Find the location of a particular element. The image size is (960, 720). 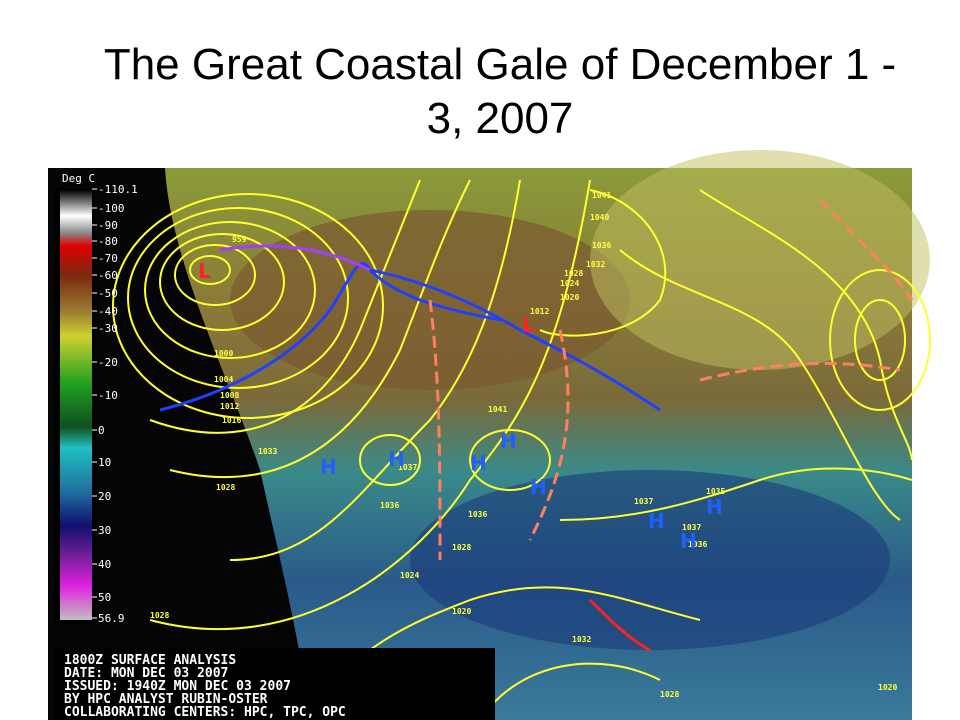

footer-line: 1800Z SURFACE ANALYSIS is located at coordinates (150, 660).